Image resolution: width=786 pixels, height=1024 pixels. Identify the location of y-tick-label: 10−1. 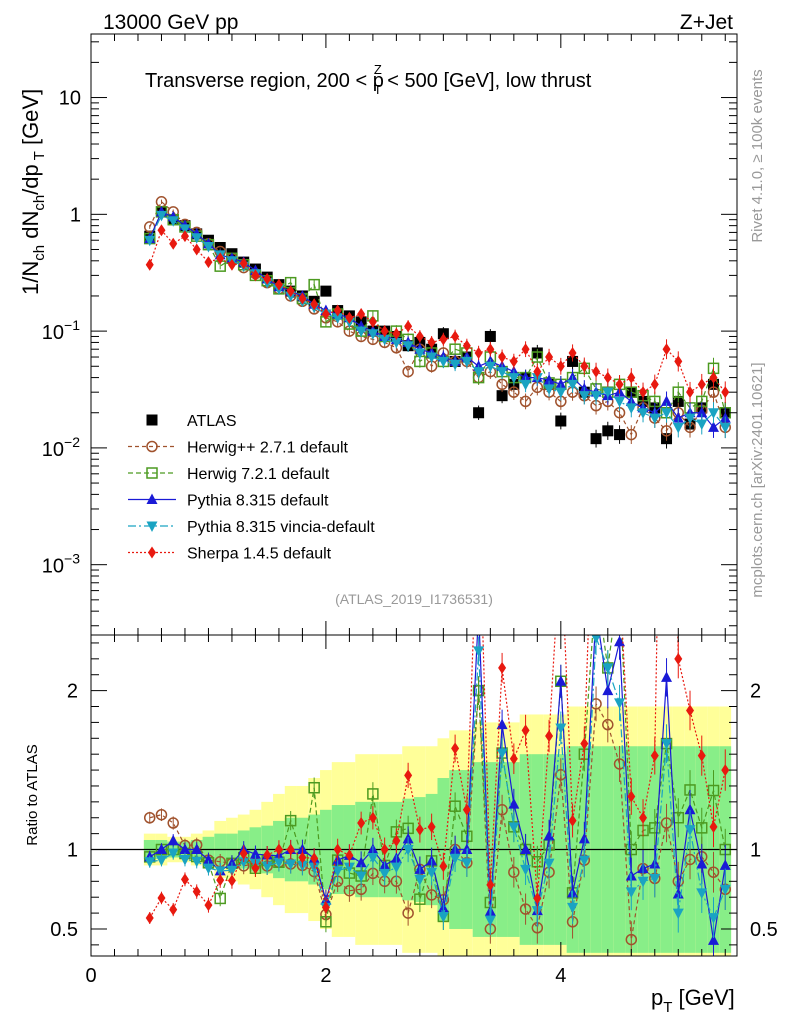
(61, 330).